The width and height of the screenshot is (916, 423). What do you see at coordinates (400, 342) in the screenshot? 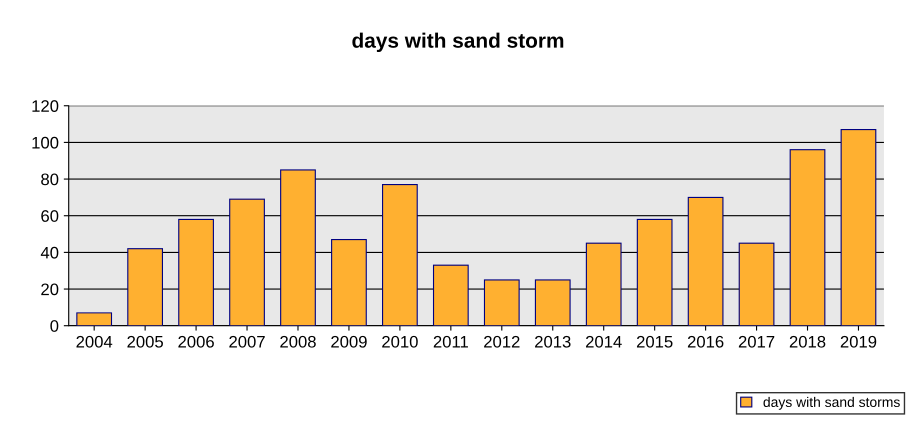
I see `x-tick-label: 2010` at bounding box center [400, 342].